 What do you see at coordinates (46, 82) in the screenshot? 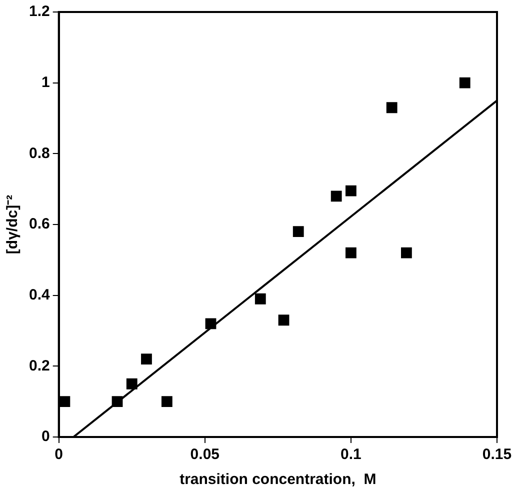
I see `y-tick-label: 1` at bounding box center [46, 82].